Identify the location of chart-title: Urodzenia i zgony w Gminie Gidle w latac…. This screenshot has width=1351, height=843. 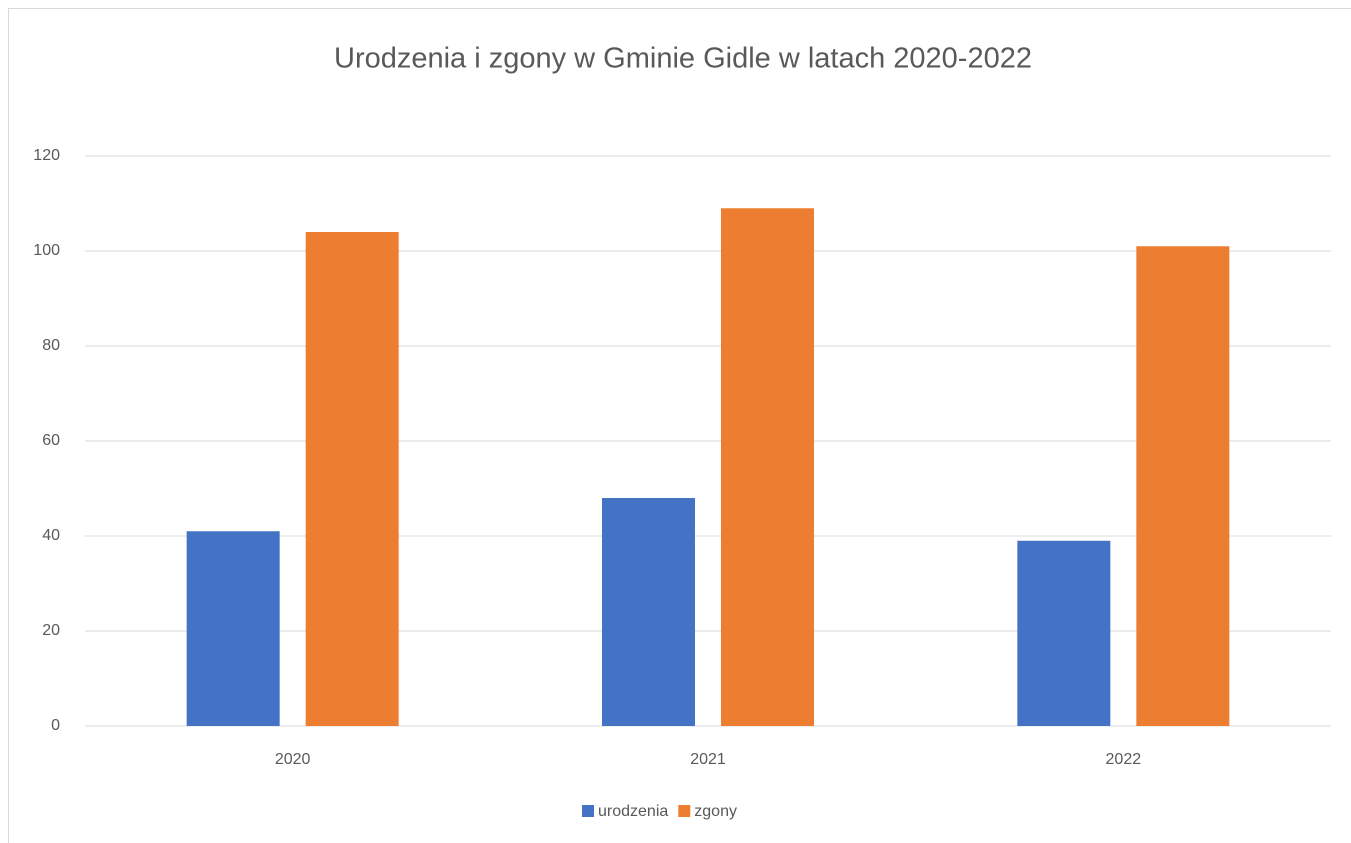
(683, 59).